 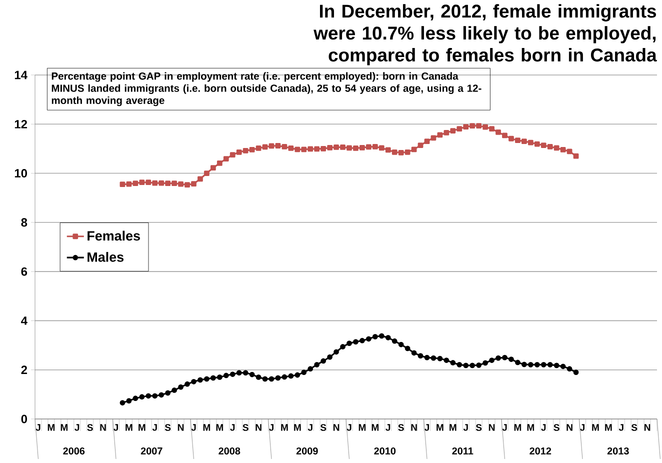 I want to click on y-tick-label: 0, so click(x=24, y=419).